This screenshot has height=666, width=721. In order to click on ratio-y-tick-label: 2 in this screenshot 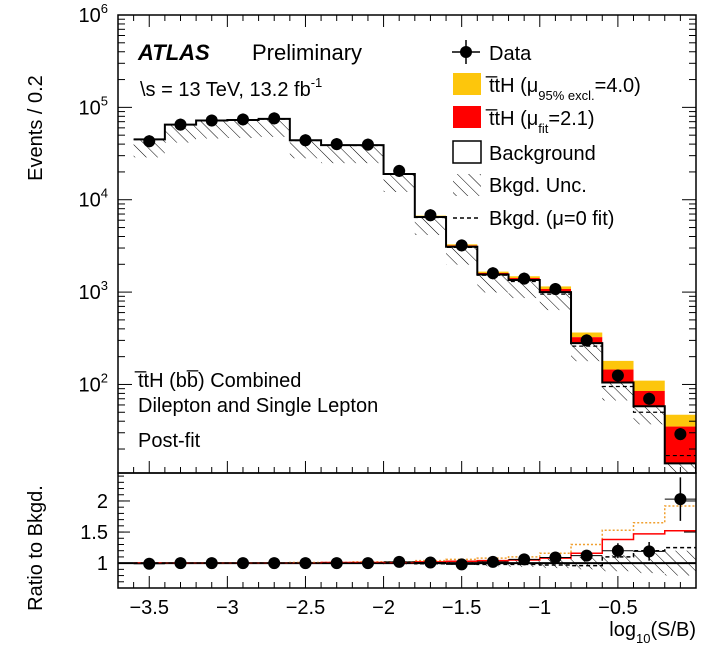, I will do `click(102, 502)`.